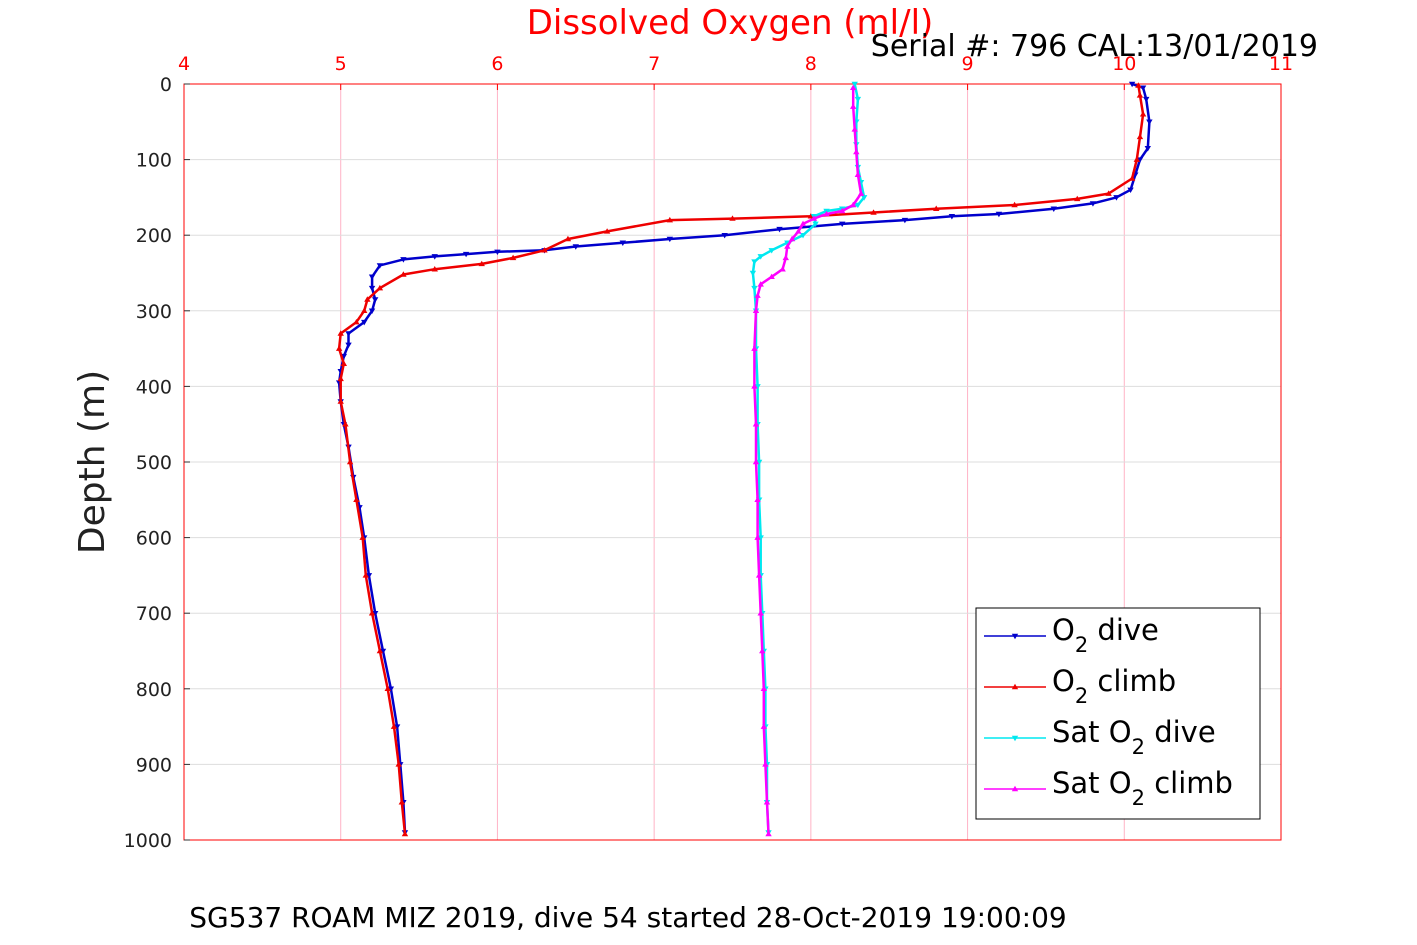 This screenshot has height=945, width=1417. Describe the element at coordinates (1081, 696) in the screenshot. I see `legend-label-subscript: 2` at that location.